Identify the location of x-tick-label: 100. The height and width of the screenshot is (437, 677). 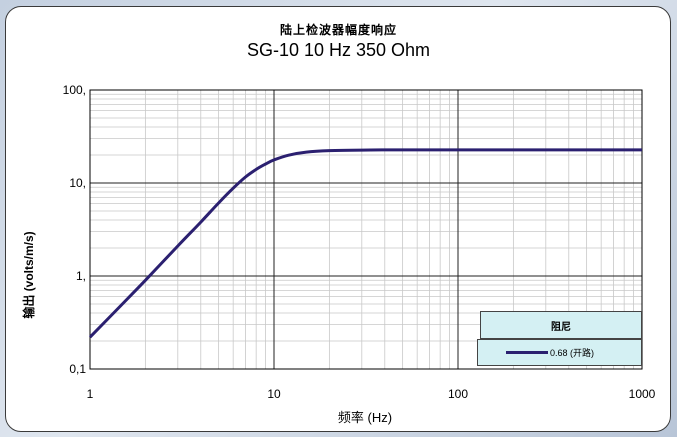
(458, 394).